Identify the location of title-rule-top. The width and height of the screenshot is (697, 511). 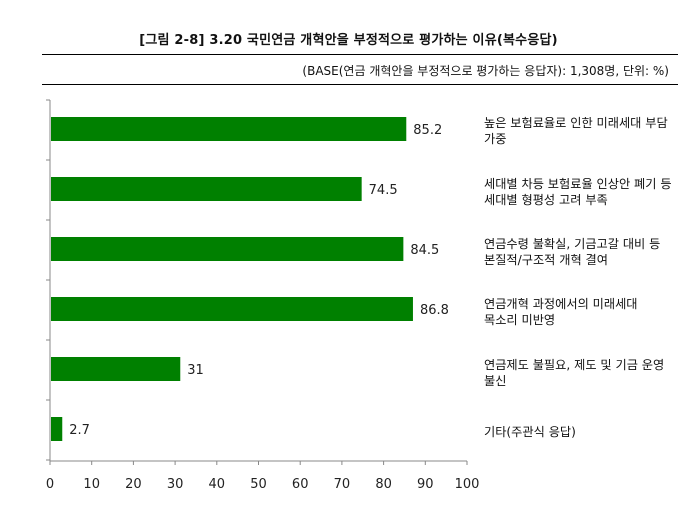
(360, 54).